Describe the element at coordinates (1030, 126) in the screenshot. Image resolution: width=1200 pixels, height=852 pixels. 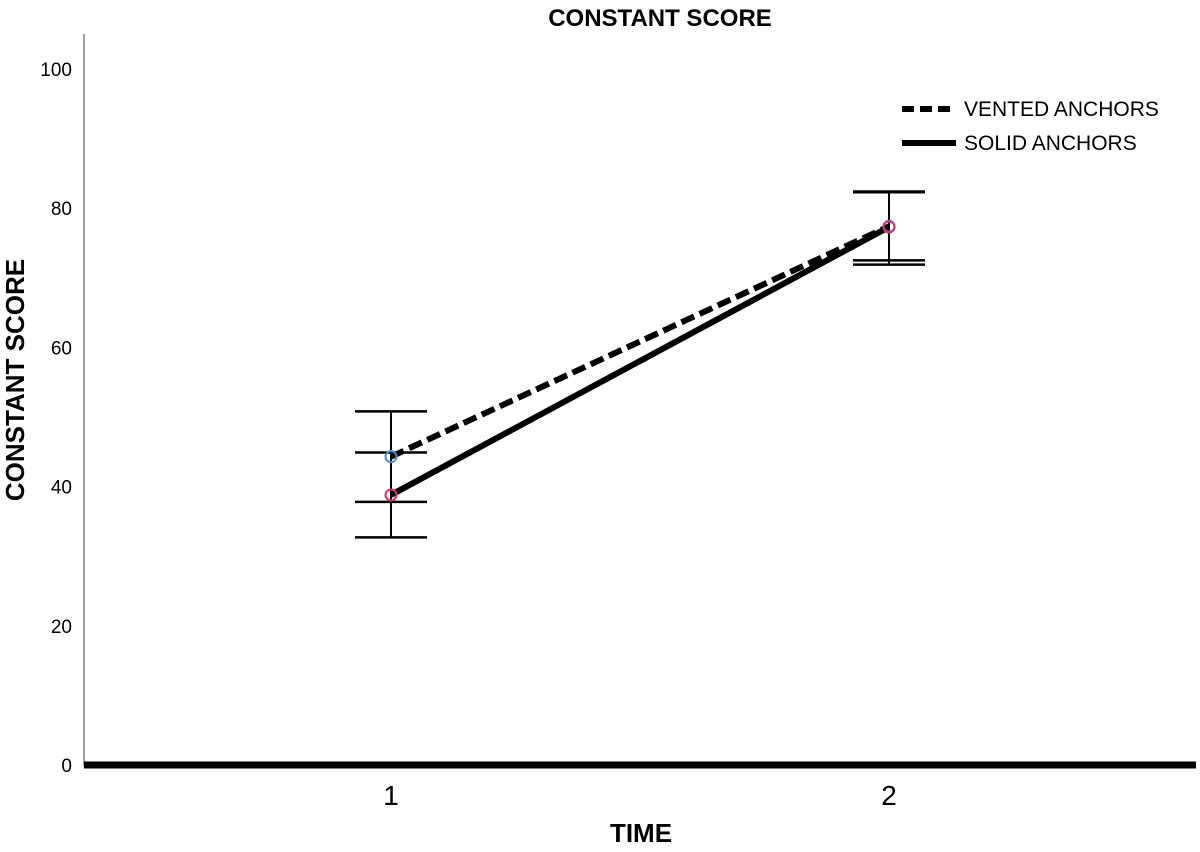
I see `legend: VENTED ANCHORS SOLID ANCHORS` at that location.